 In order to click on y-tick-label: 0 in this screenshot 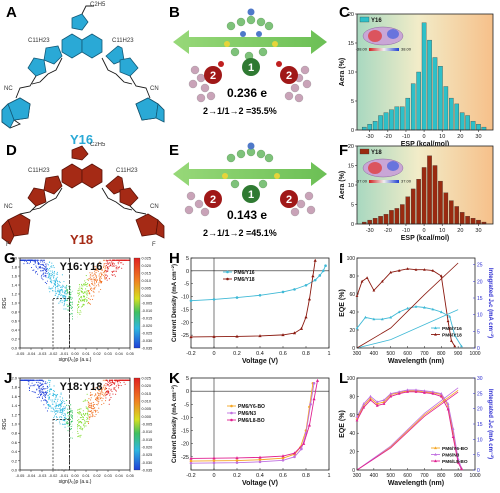, I will do `click(352, 225)`.